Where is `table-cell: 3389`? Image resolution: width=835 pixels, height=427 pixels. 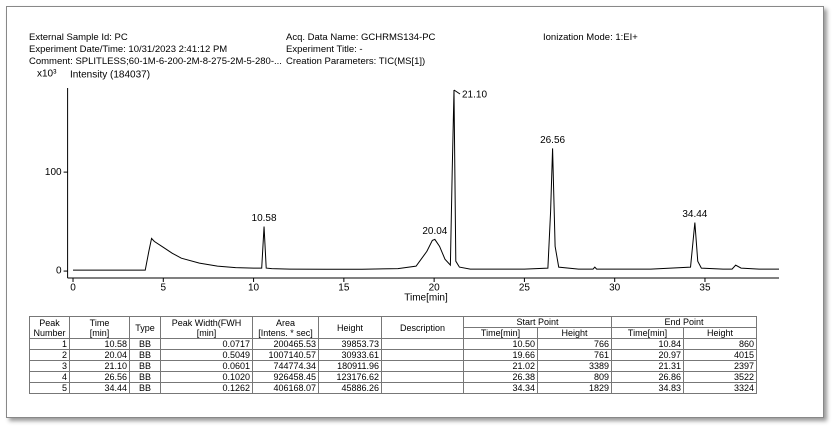
table-cell: 3389 is located at coordinates (574, 366).